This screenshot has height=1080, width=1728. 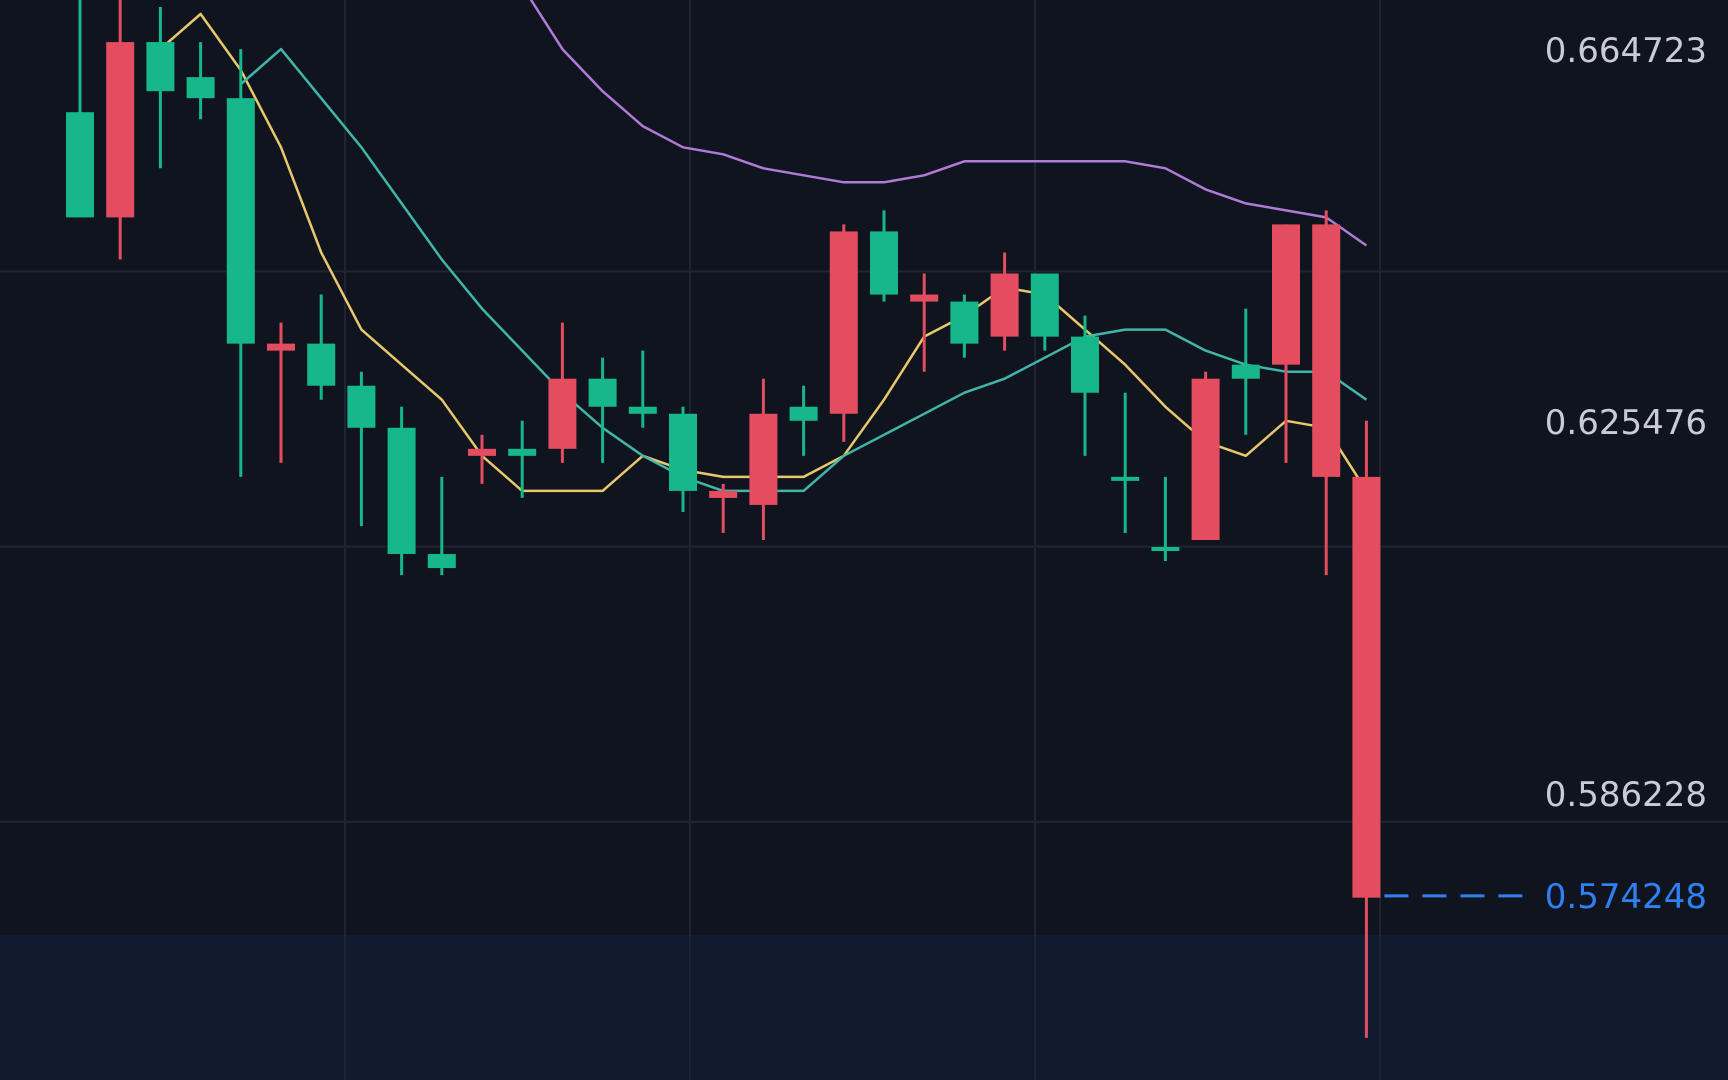 What do you see at coordinates (948, 123) in the screenshot?
I see `moving-average-line` at bounding box center [948, 123].